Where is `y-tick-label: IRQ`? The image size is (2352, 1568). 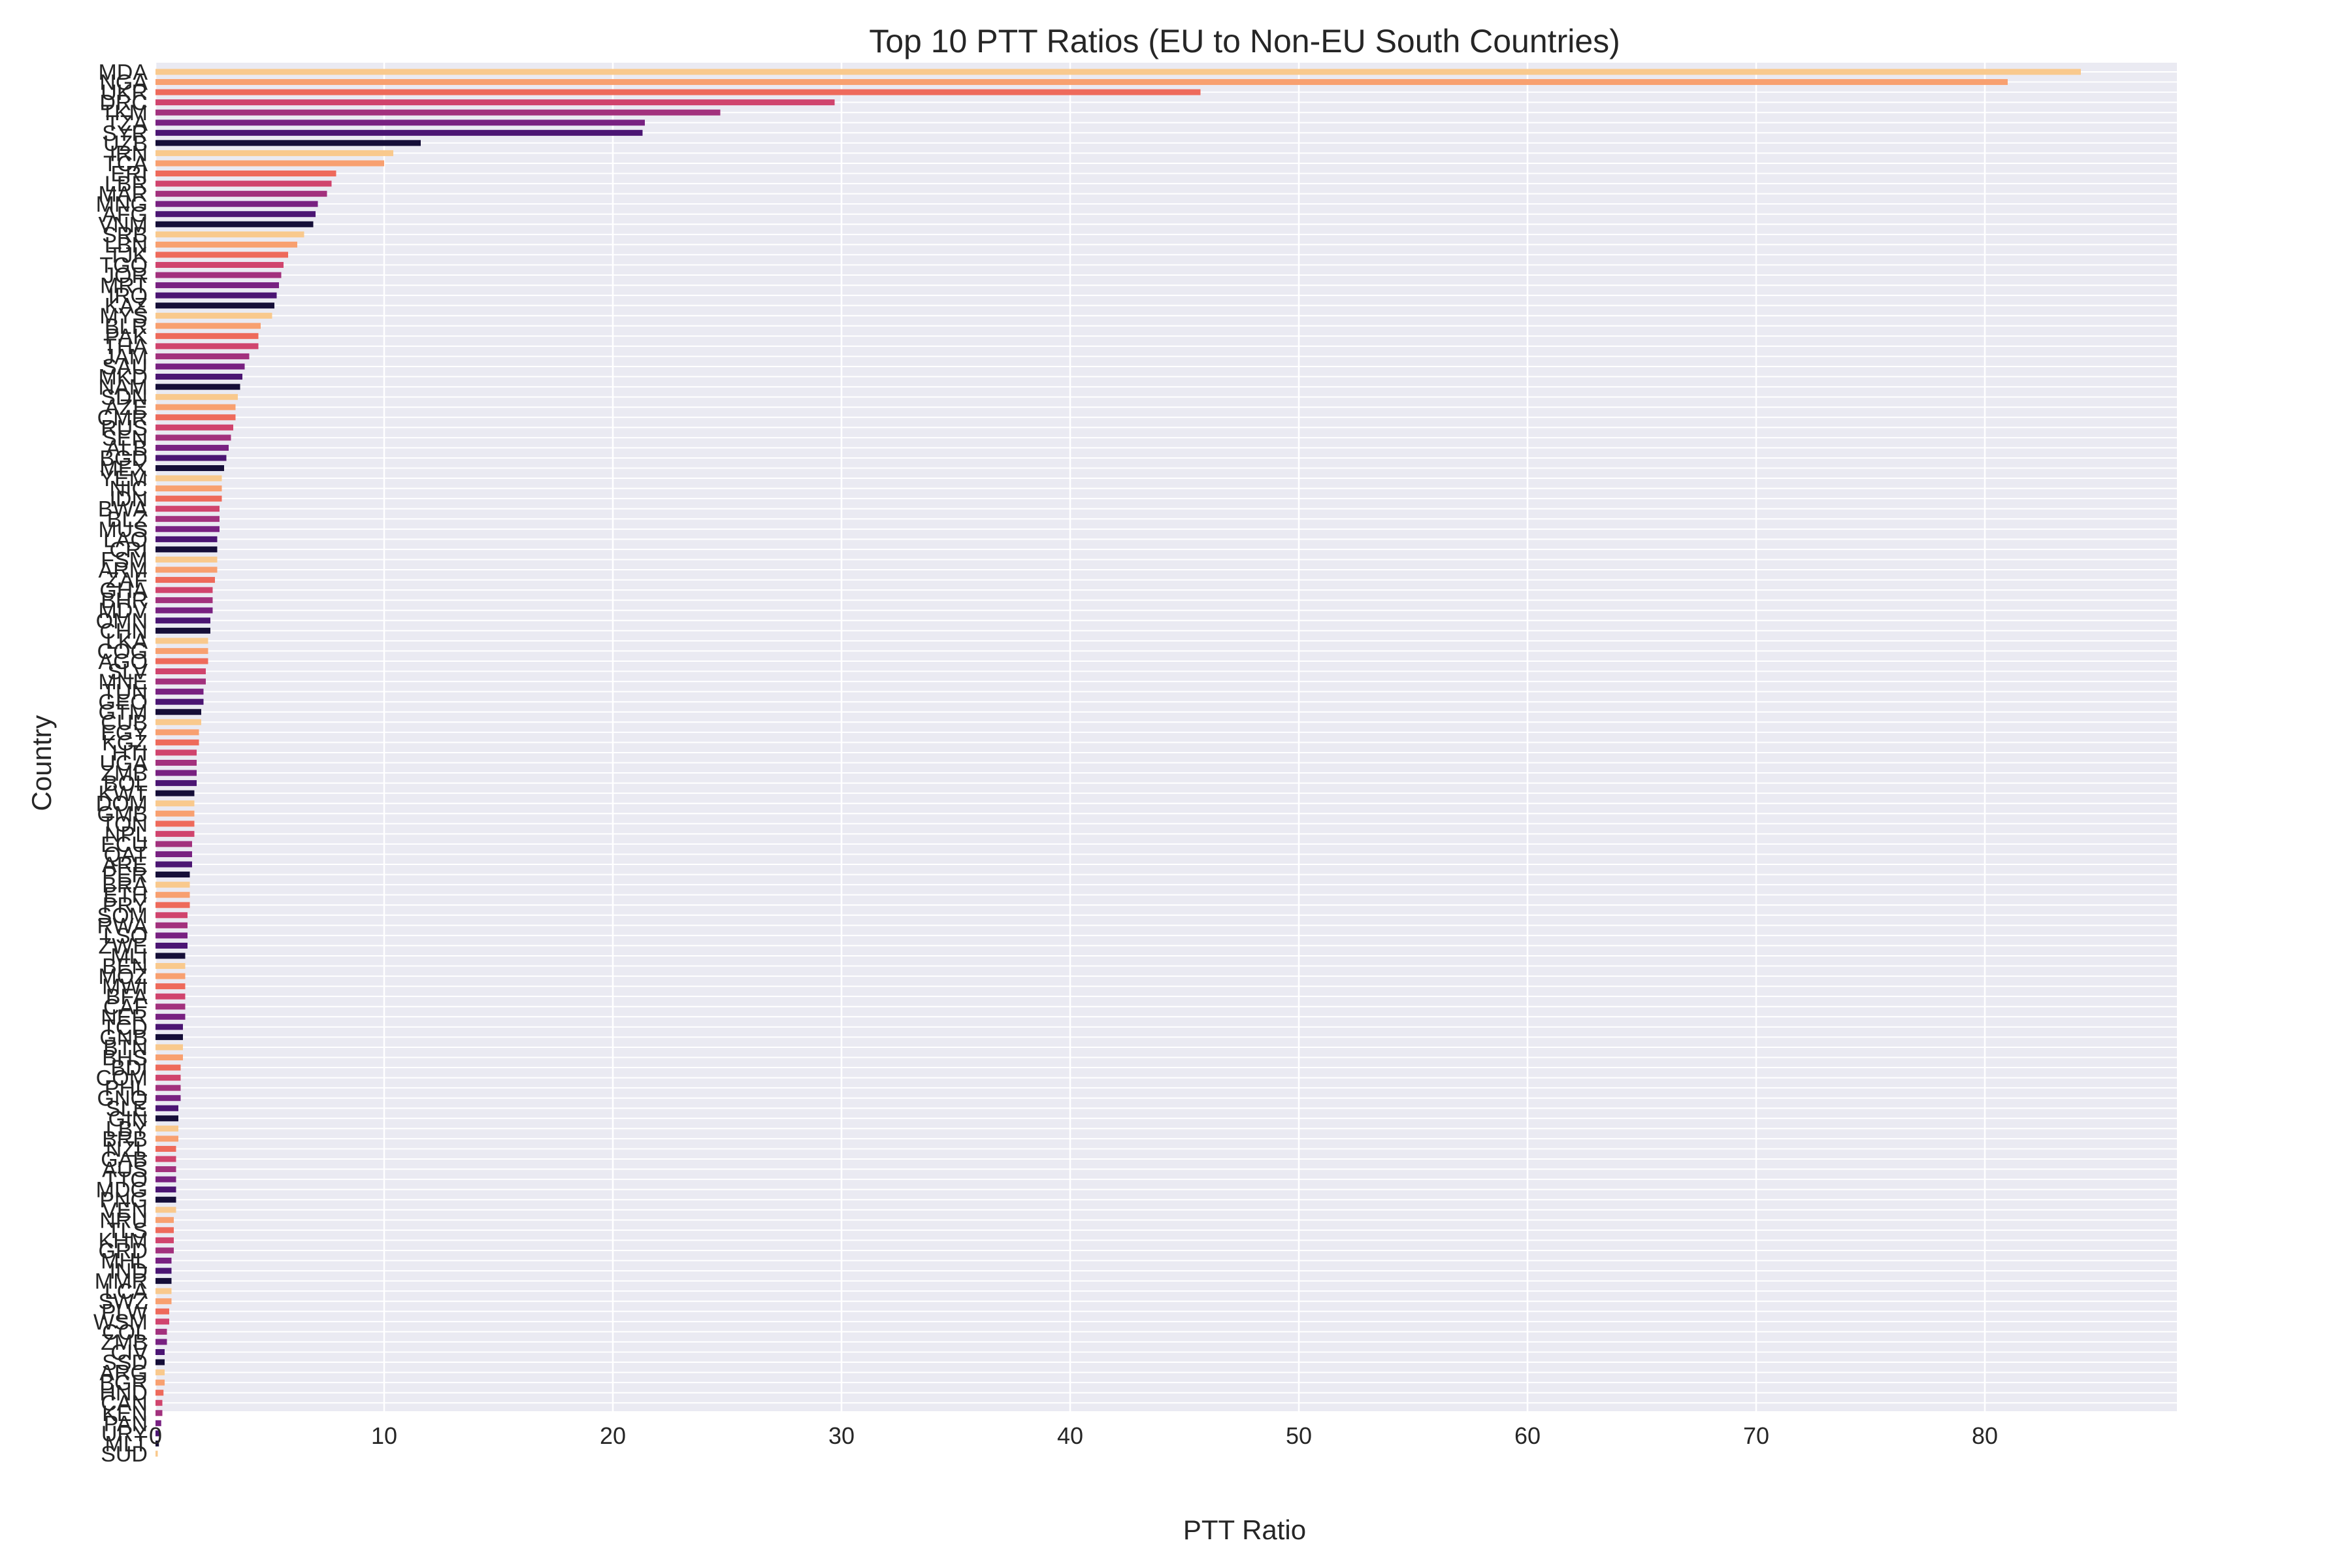 y-tick-label: IRQ is located at coordinates (128, 296).